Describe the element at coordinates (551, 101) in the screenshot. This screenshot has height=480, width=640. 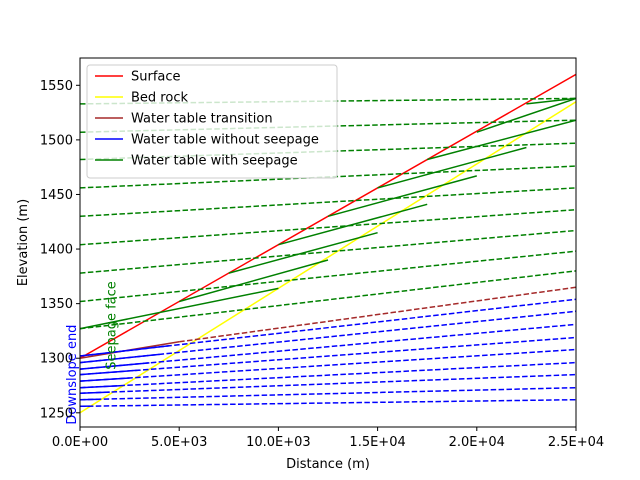
I see `series-39-line` at that location.